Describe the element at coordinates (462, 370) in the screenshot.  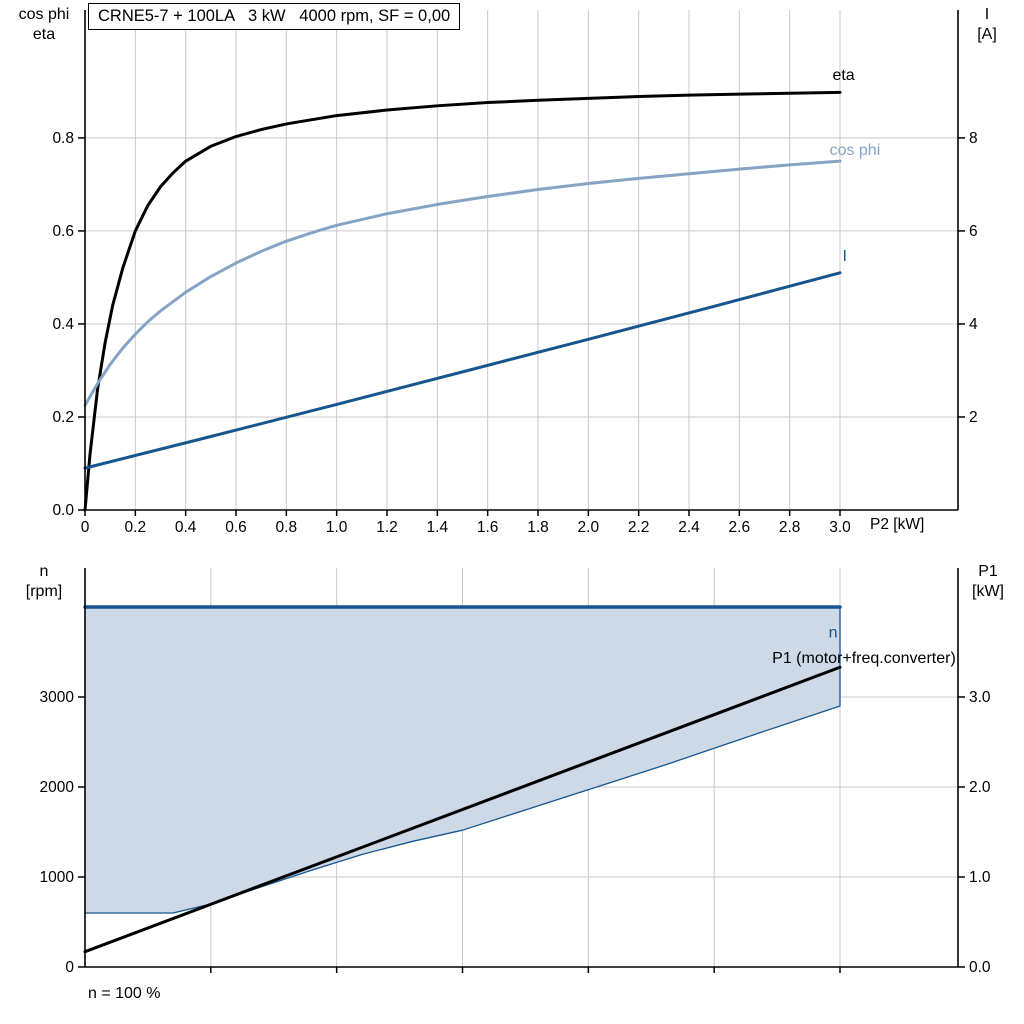
I see `current-curve` at that location.